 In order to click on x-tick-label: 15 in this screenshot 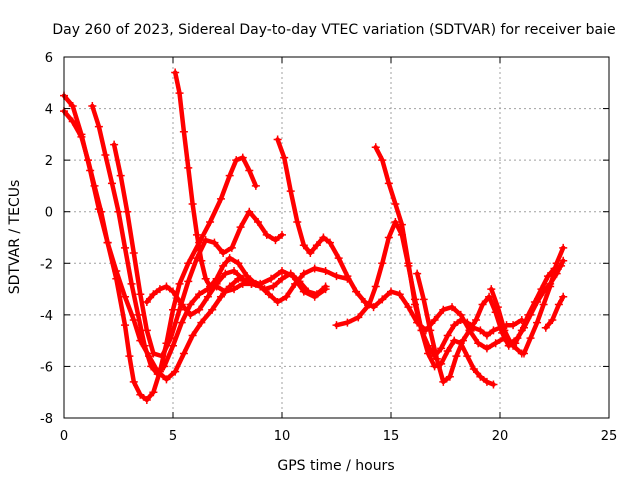, I will do `click(391, 436)`.